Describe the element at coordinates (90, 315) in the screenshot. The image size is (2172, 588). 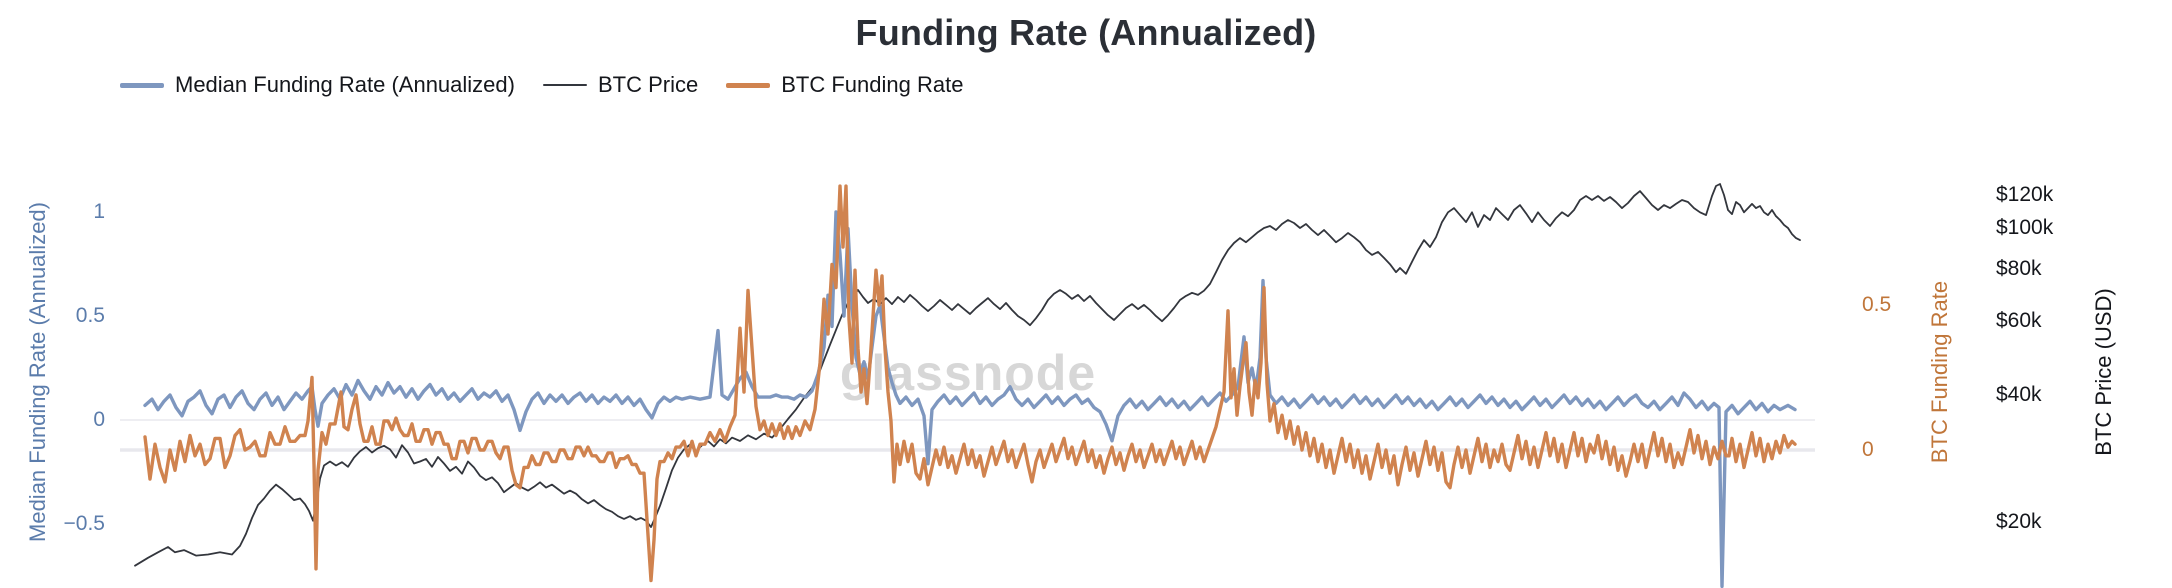
I see `left-tick-0.5: 0.5` at that location.